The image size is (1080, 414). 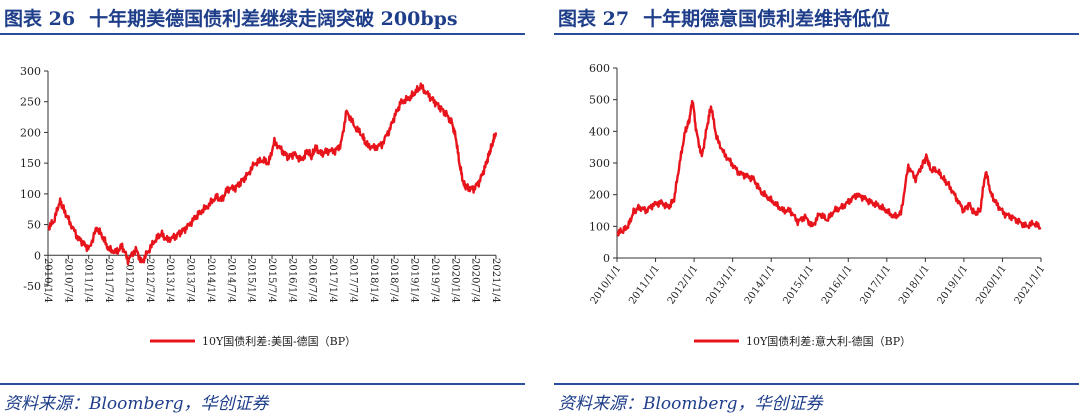 What do you see at coordinates (644, 284) in the screenshot?
I see `x-tick-label-right-1: 2011/1/1` at bounding box center [644, 284].